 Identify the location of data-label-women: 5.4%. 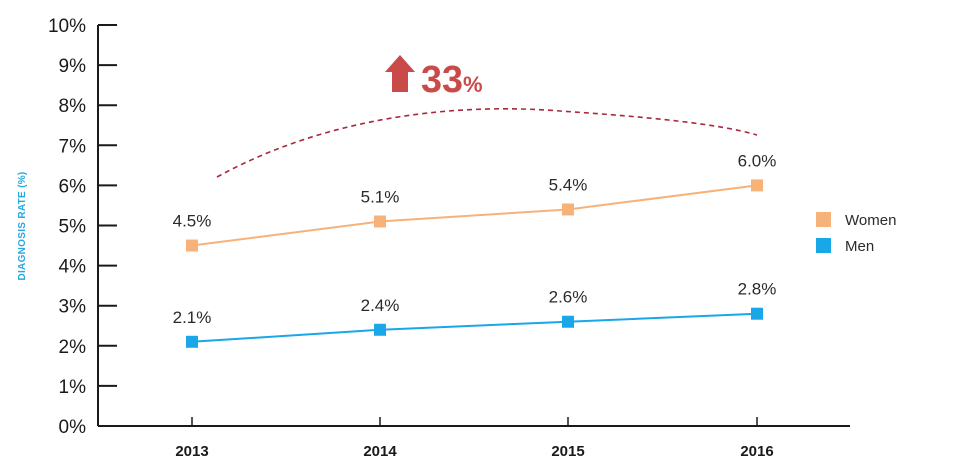
(568, 184).